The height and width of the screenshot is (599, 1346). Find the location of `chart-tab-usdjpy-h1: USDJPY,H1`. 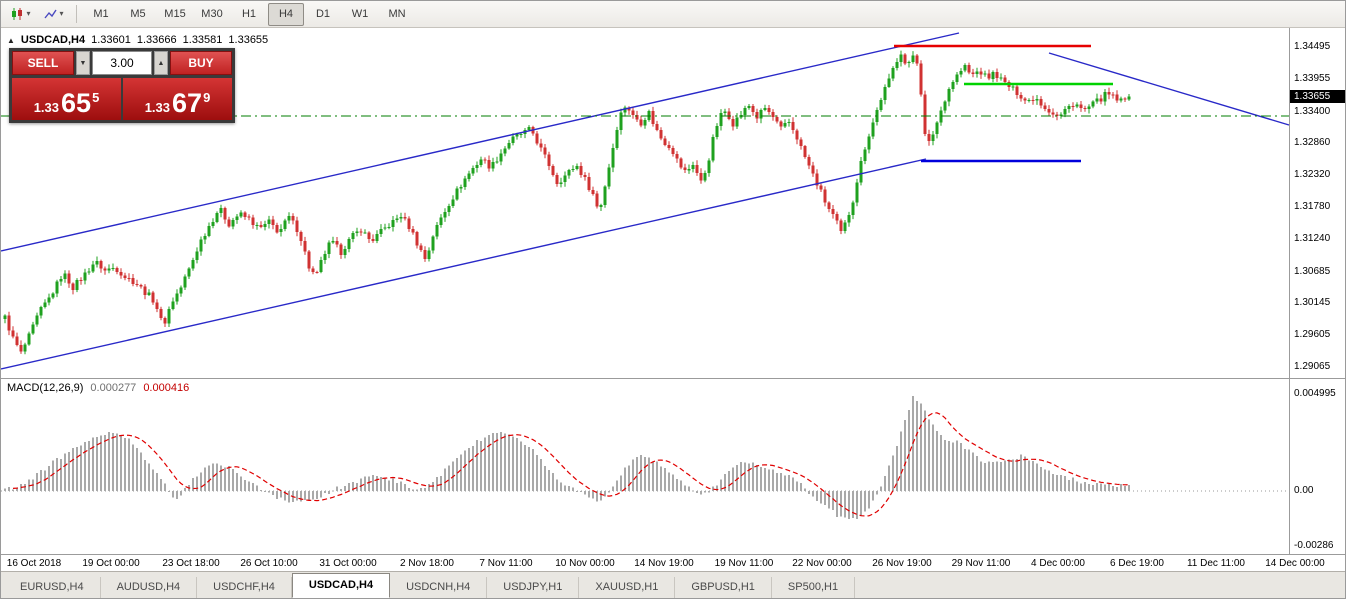

chart-tab-usdjpy-h1: USDJPY,H1 is located at coordinates (533, 587).